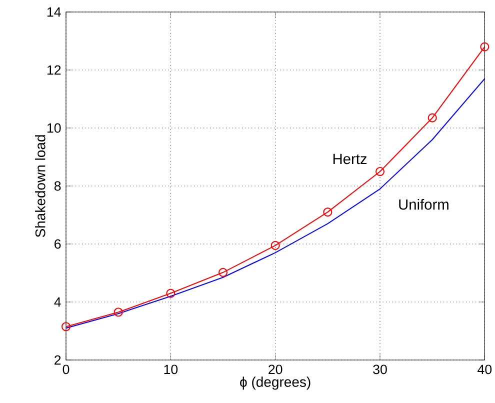 The width and height of the screenshot is (495, 403). I want to click on x-tick-label: 10, so click(171, 369).